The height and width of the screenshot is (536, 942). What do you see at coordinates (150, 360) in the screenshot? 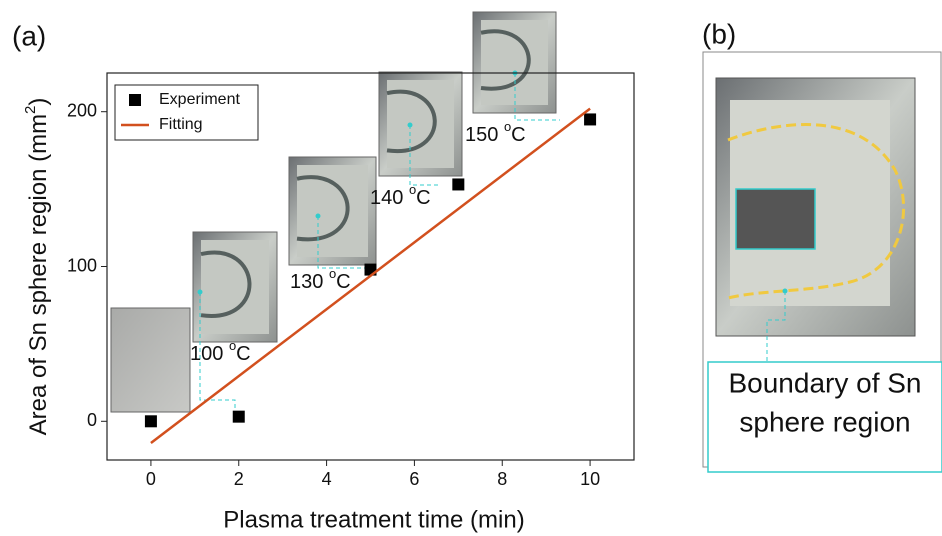
I see `sample-photo` at bounding box center [150, 360].